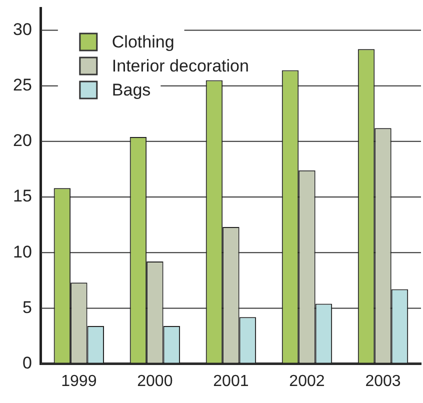 This screenshot has width=423, height=403. I want to click on y-tick-label: 5, so click(27, 307).